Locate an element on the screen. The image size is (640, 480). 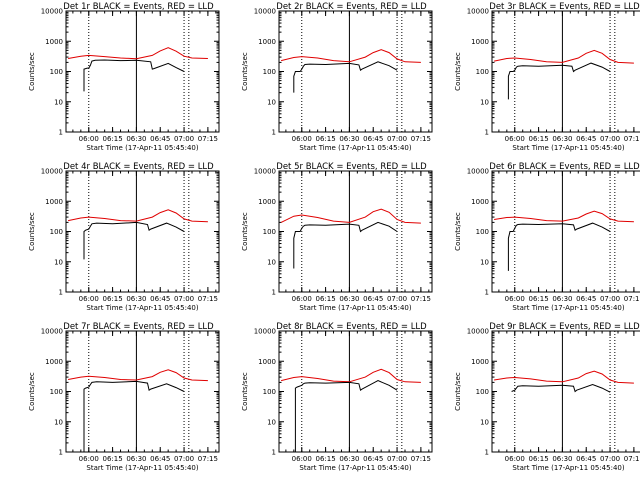
panel-title: Det 3r BLACK = Events, RED = LLD is located at coordinates (564, 7).